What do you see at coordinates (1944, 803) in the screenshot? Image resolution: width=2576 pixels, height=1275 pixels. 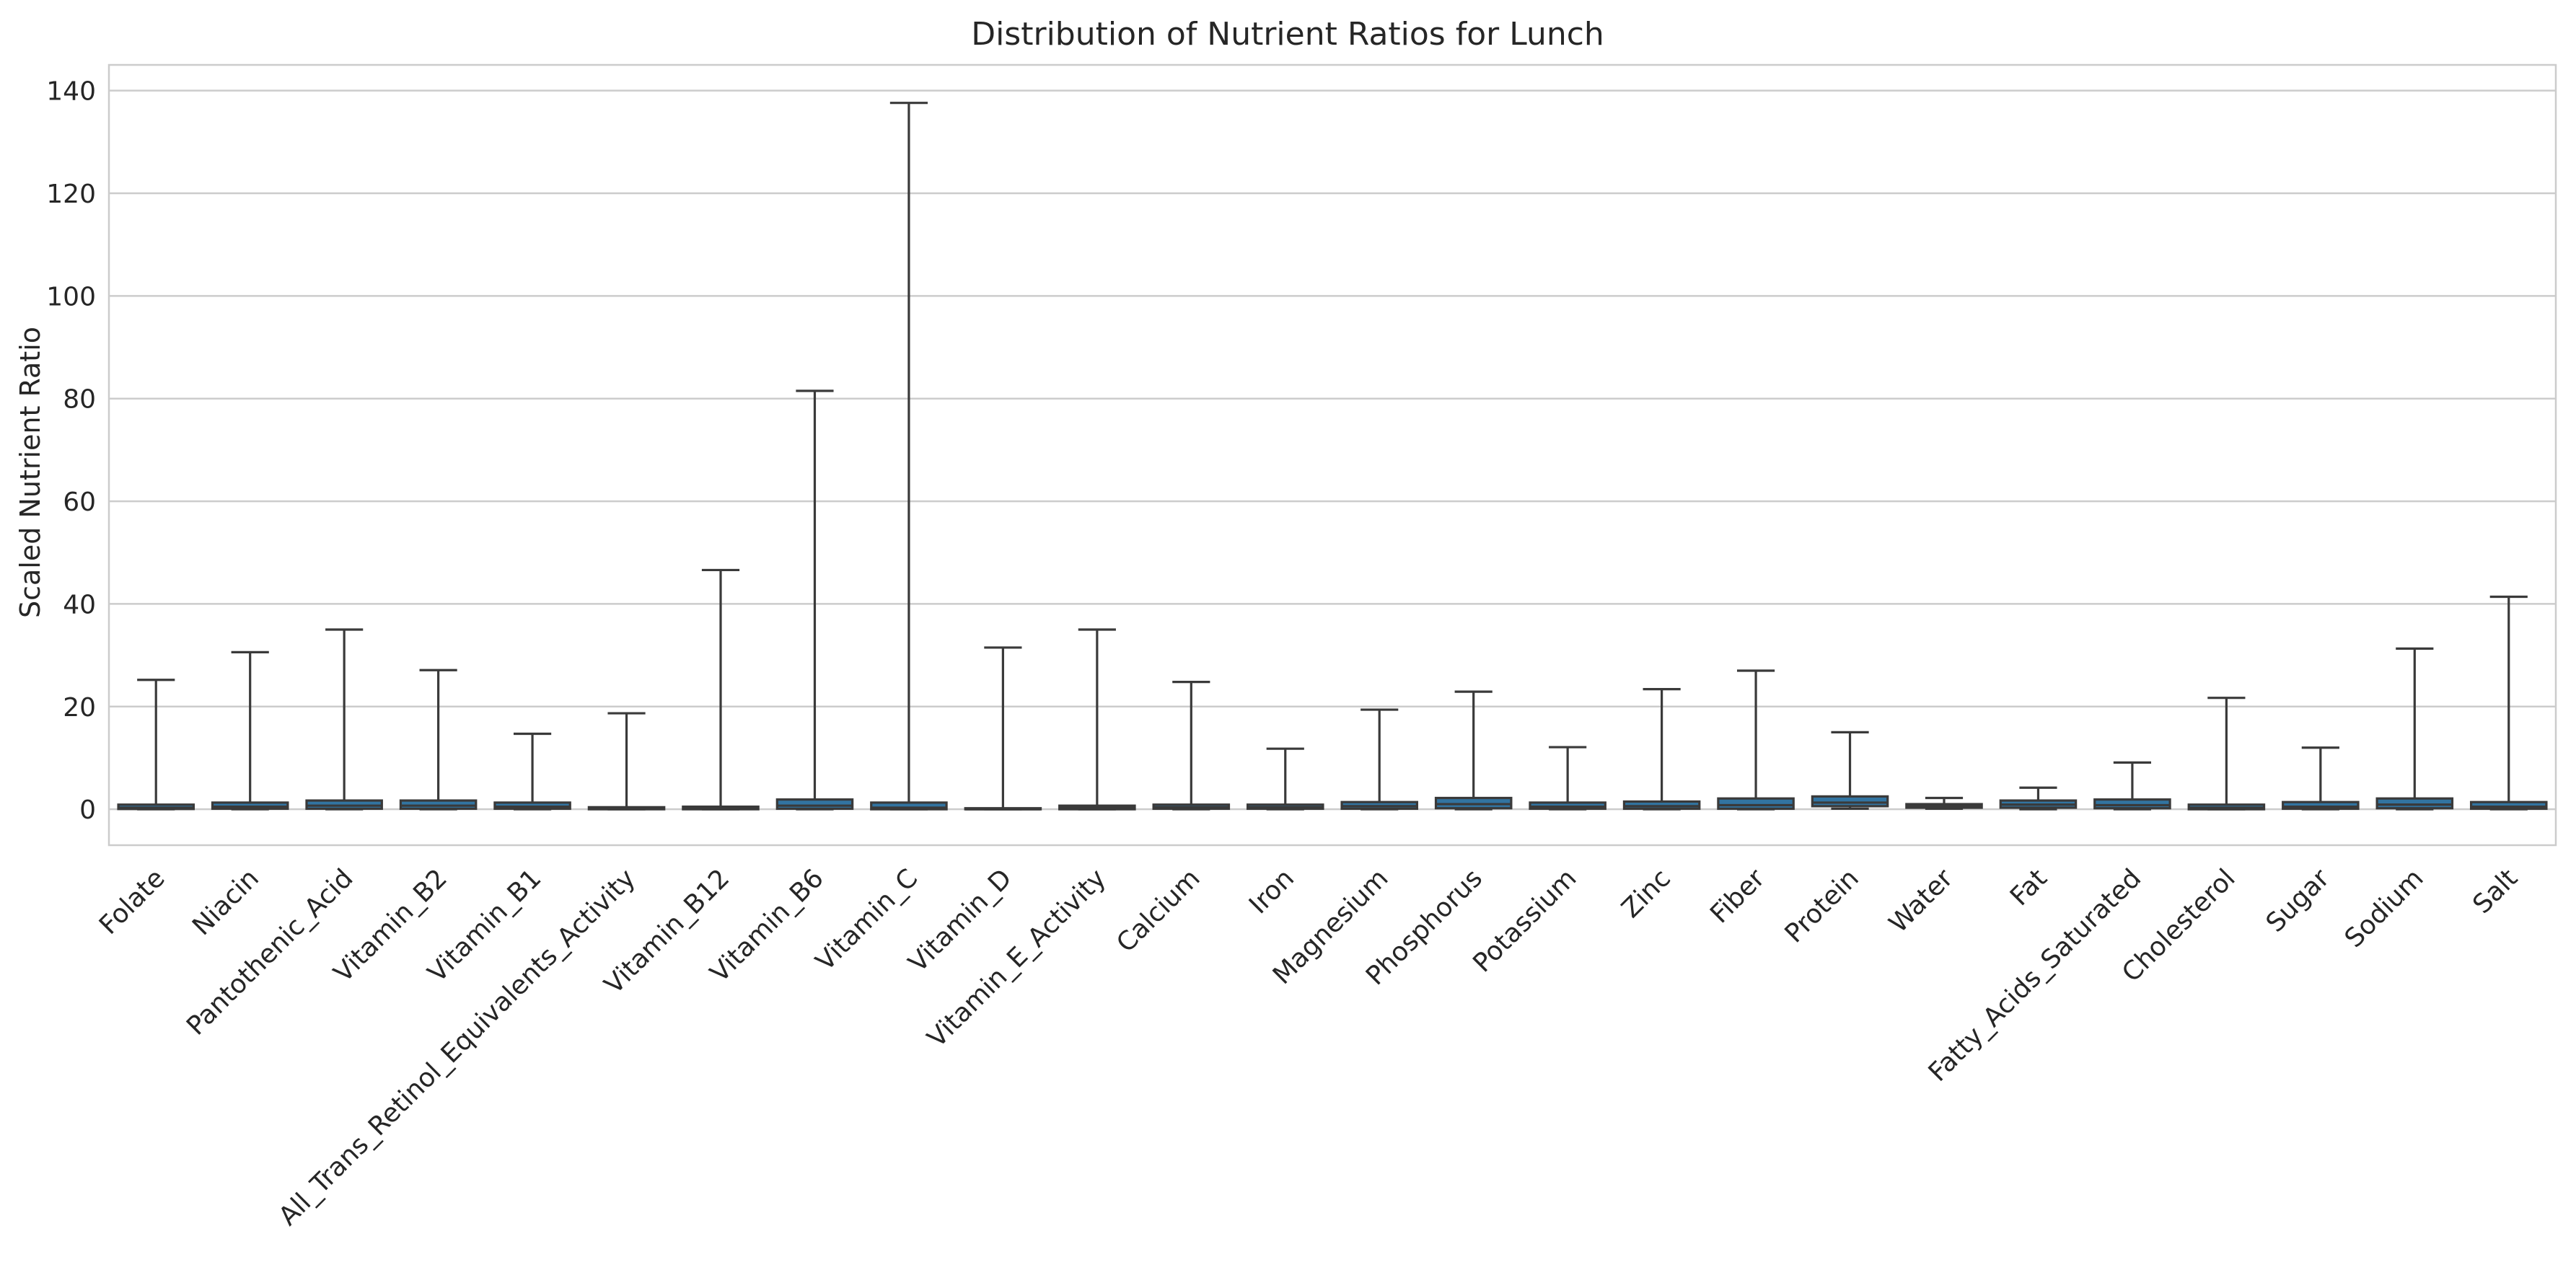 I see `box-Water` at bounding box center [1944, 803].